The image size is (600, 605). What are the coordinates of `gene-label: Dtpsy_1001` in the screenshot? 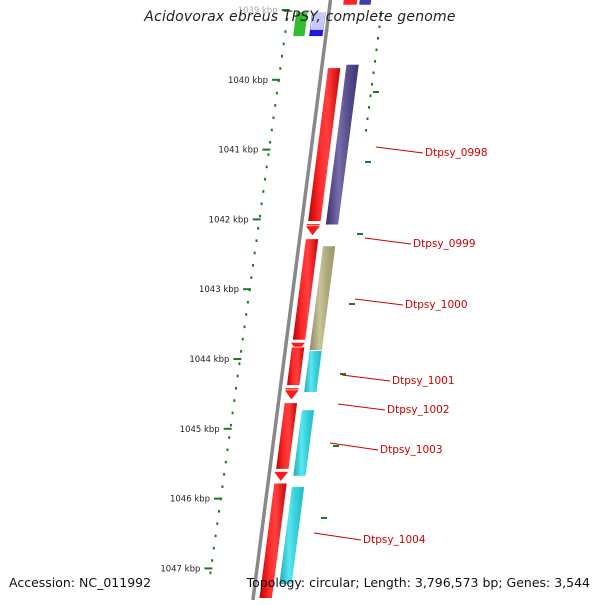 It's located at (423, 381).